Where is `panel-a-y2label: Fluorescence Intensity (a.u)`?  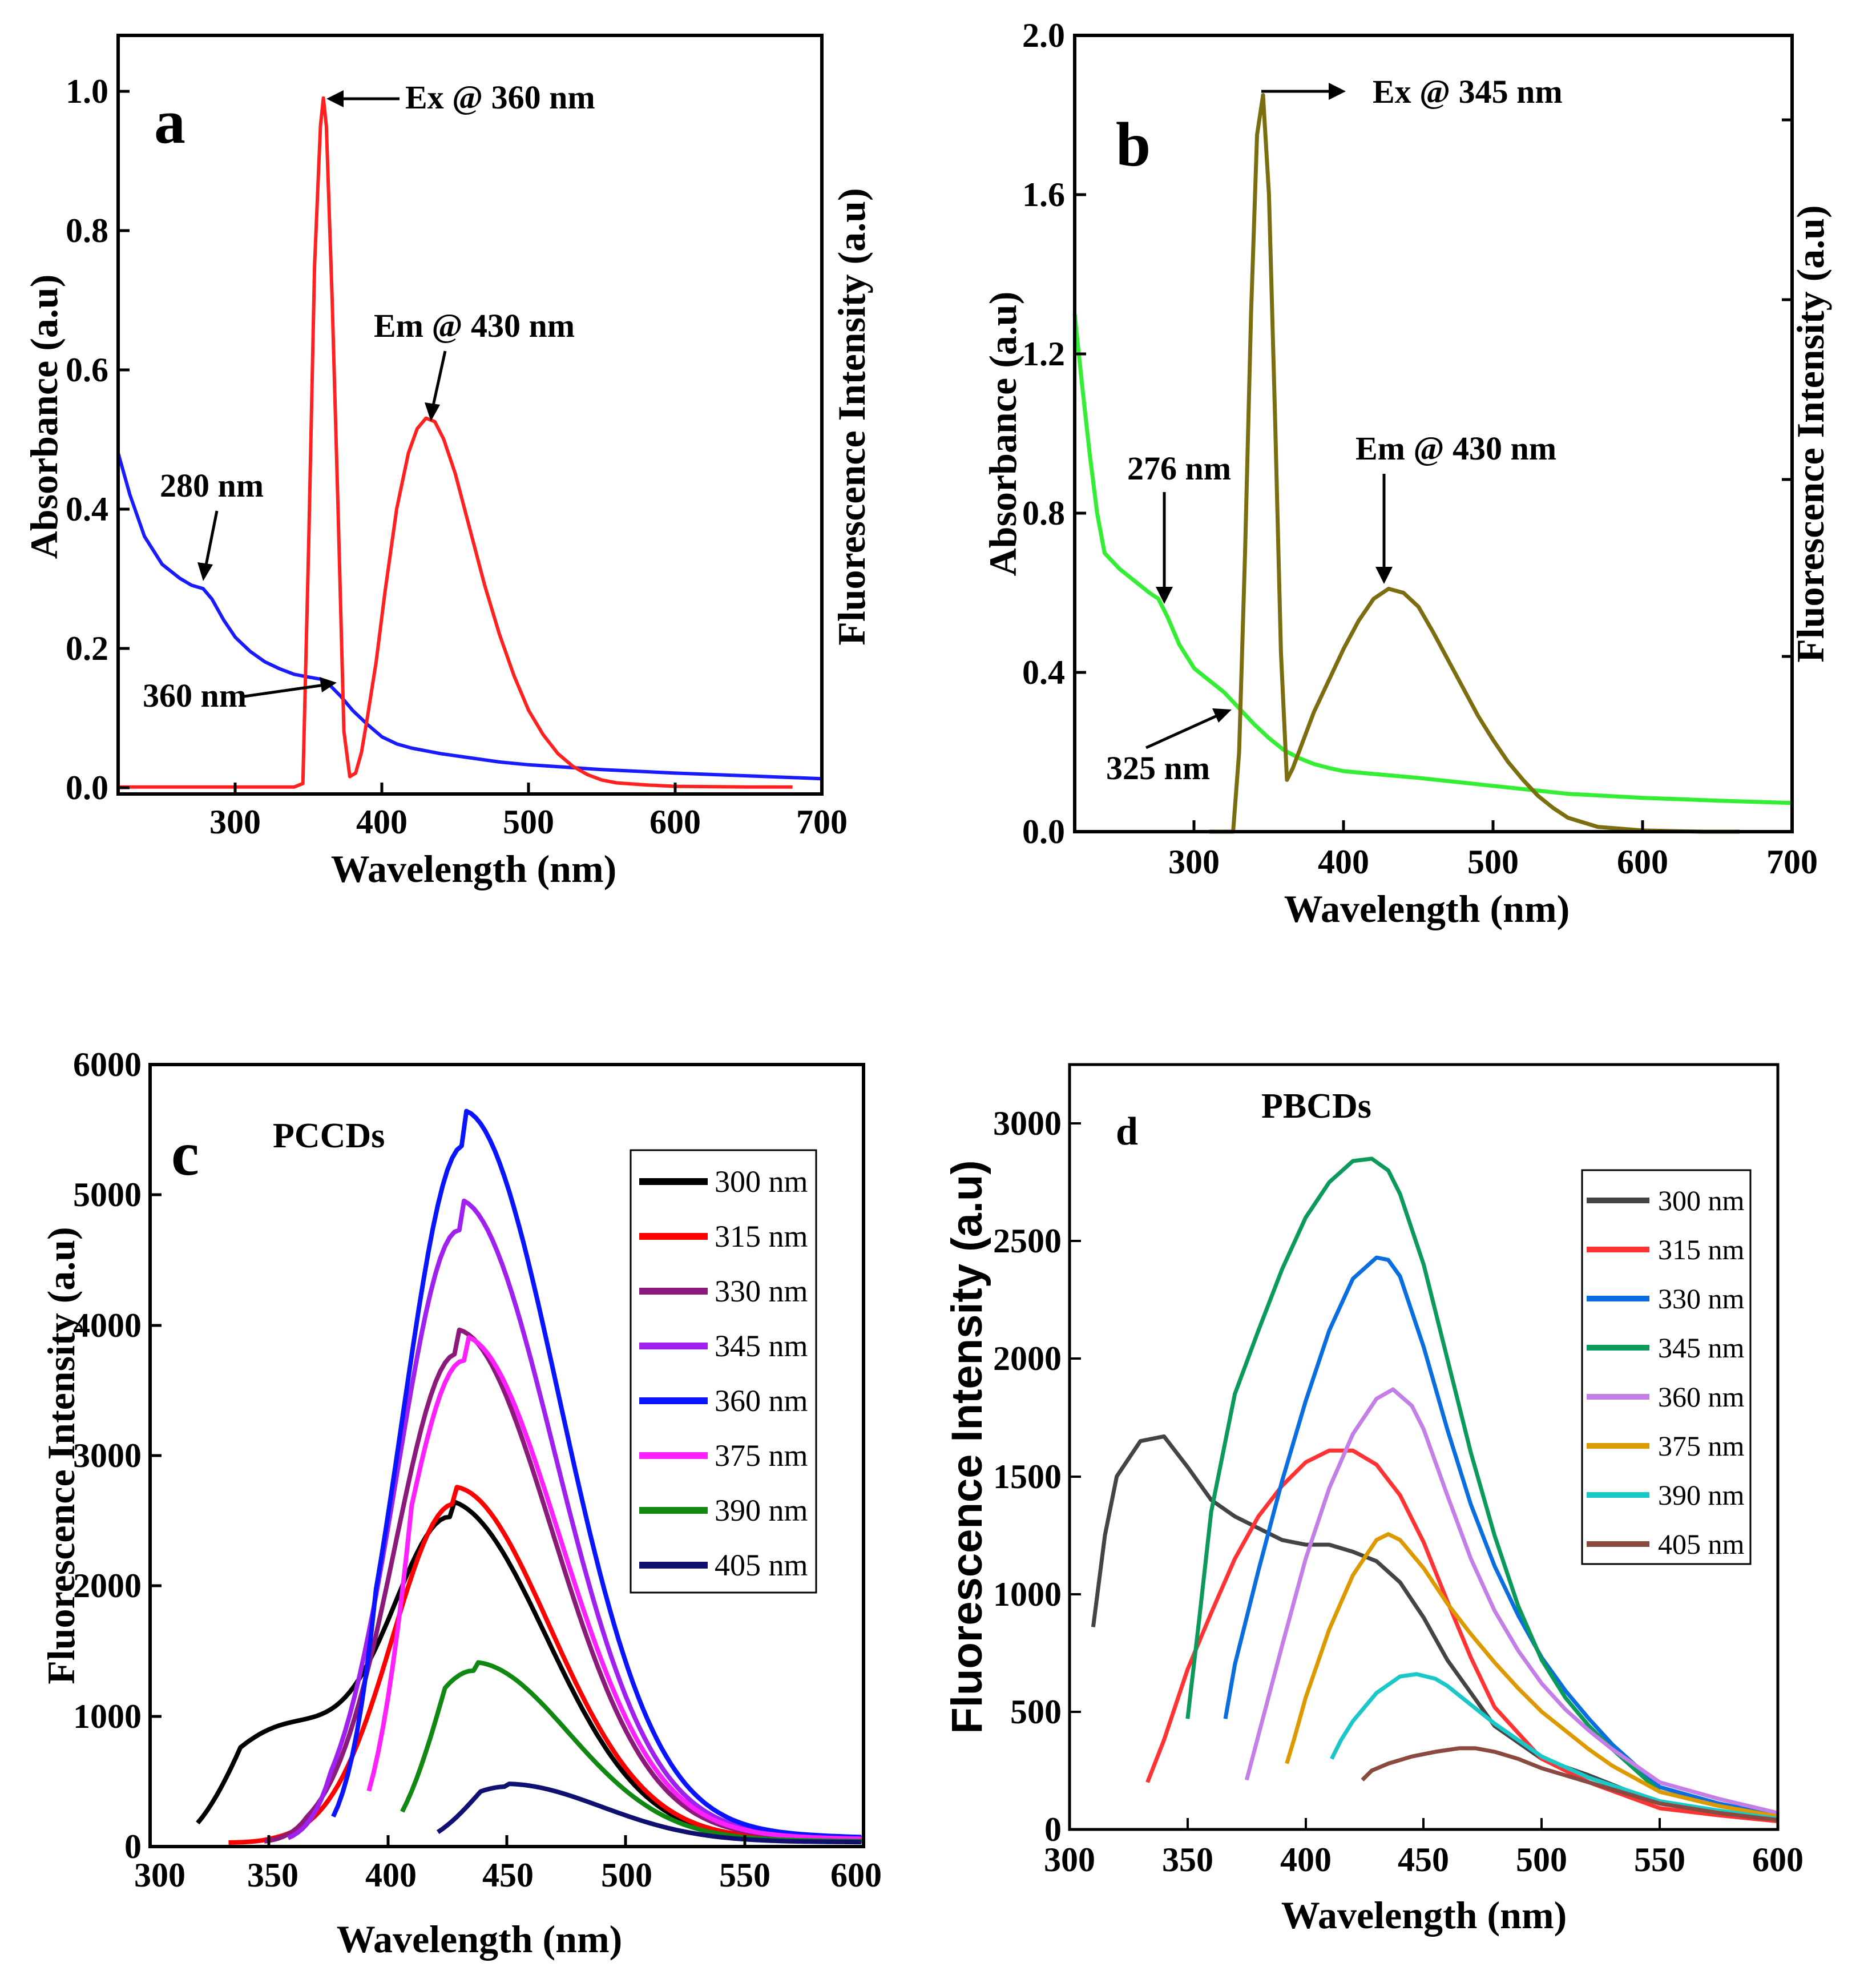
panel-a-y2label: Fluorescence Intensity (a.u) is located at coordinates (851, 416).